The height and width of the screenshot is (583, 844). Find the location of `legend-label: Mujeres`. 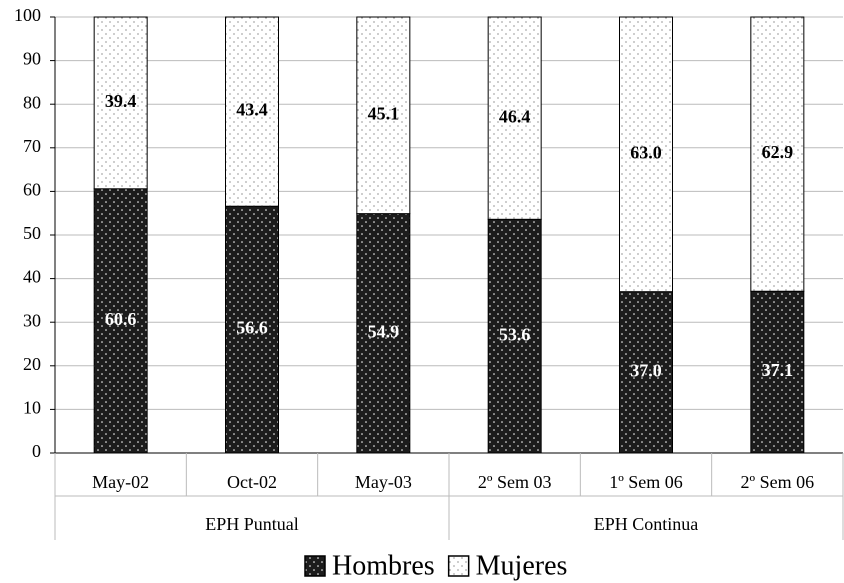

legend-label: Mujeres is located at coordinates (522, 565).